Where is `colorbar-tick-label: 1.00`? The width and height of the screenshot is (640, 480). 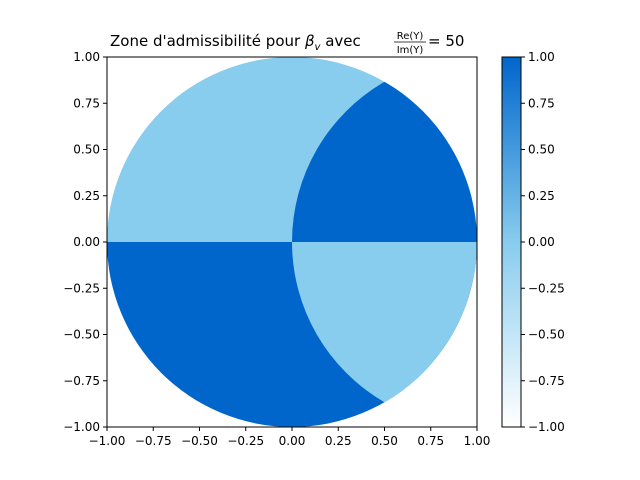
colorbar-tick-label: 1.00 is located at coordinates (541, 57).